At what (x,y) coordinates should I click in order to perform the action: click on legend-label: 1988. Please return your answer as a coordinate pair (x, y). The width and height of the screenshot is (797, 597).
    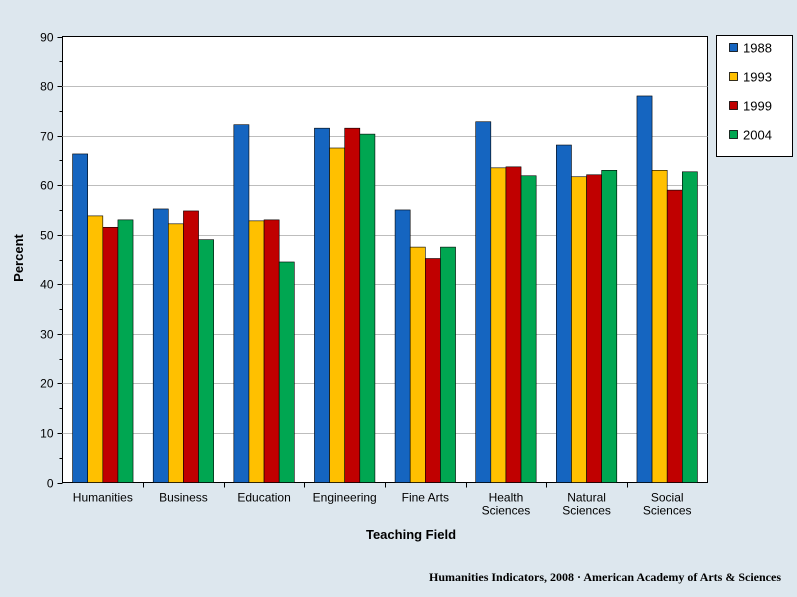
    Looking at the image, I should click on (757, 48).